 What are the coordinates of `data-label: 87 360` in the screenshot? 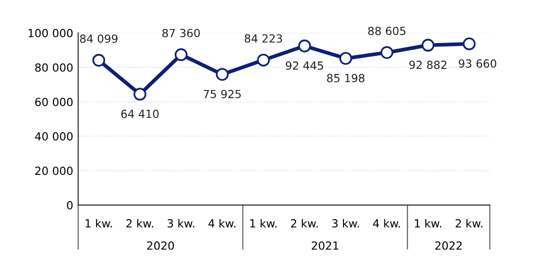 It's located at (181, 33).